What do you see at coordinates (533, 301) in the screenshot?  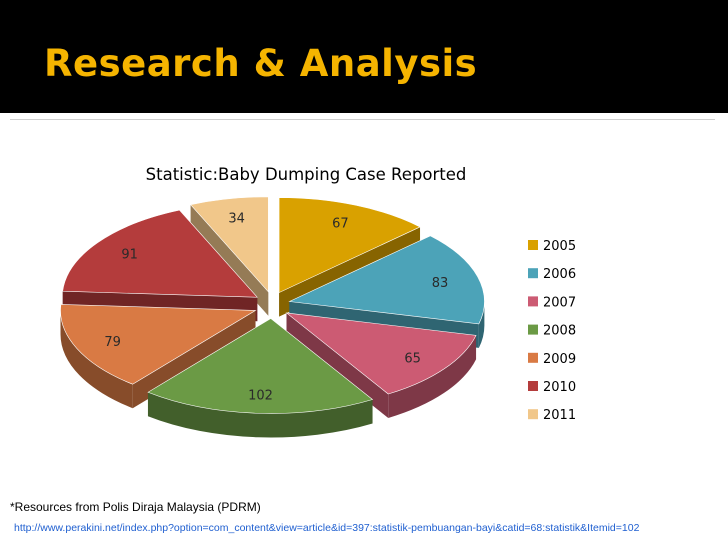 I see `legend-swatch-2007` at bounding box center [533, 301].